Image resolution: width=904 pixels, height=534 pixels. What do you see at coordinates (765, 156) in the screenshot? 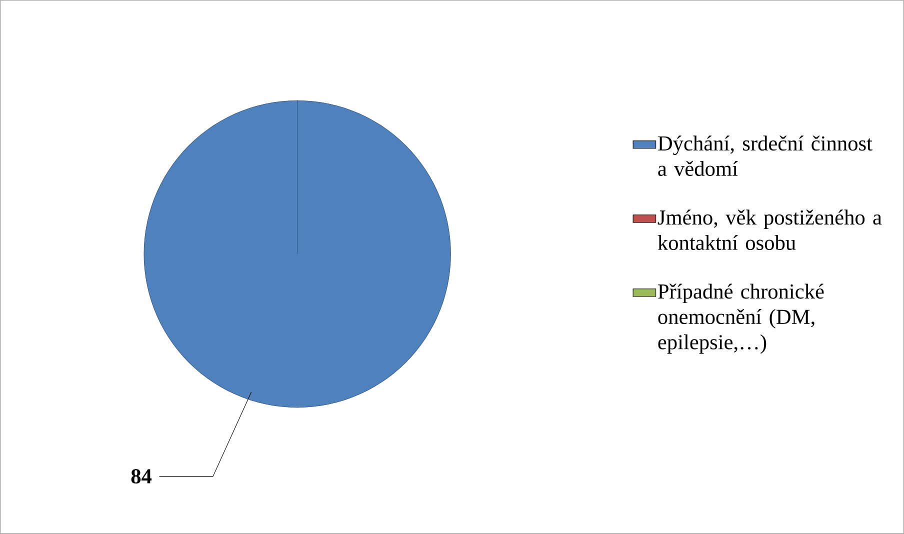
I see `legend-label: Dýchání, srdeční činnost a vědomí` at bounding box center [765, 156].